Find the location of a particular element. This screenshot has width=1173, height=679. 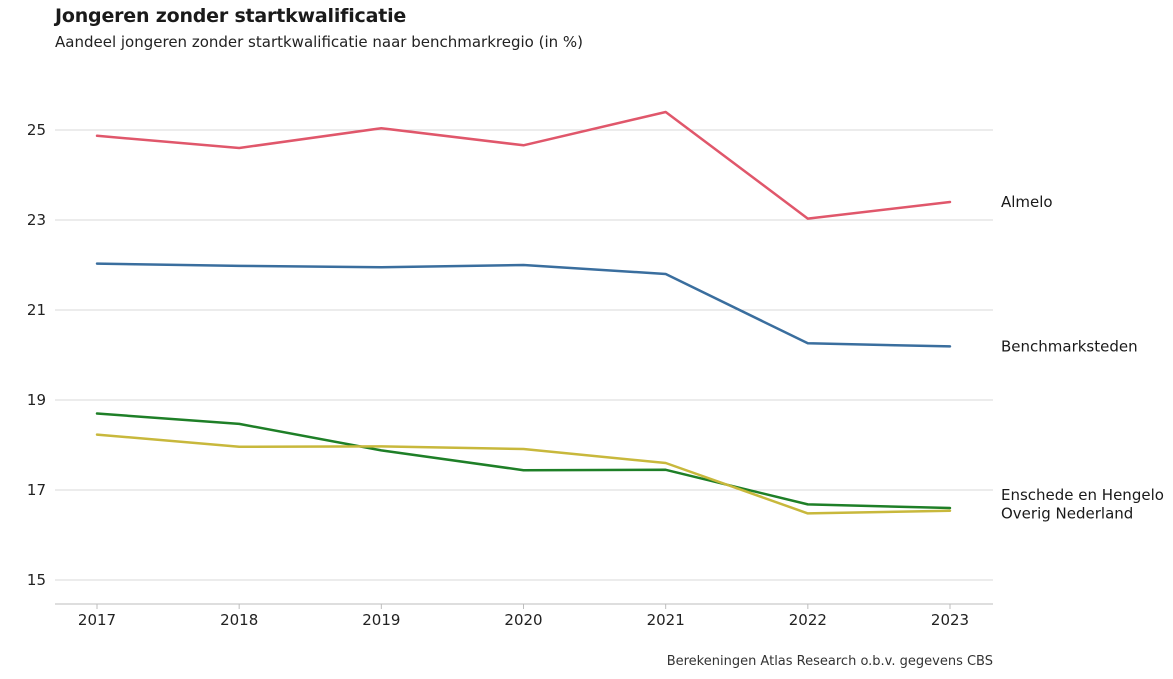

x-tick-label: 2018 is located at coordinates (239, 620).